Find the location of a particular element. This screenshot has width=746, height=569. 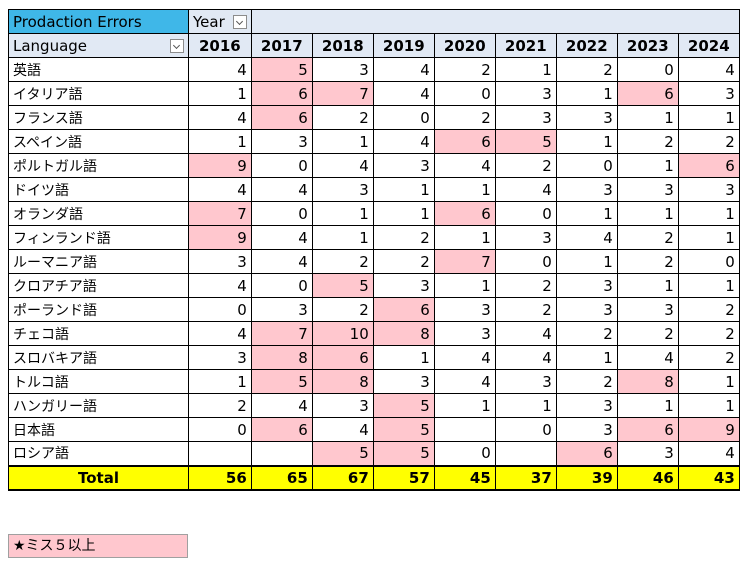

language-cell: クロアチア語 is located at coordinates (98, 285).